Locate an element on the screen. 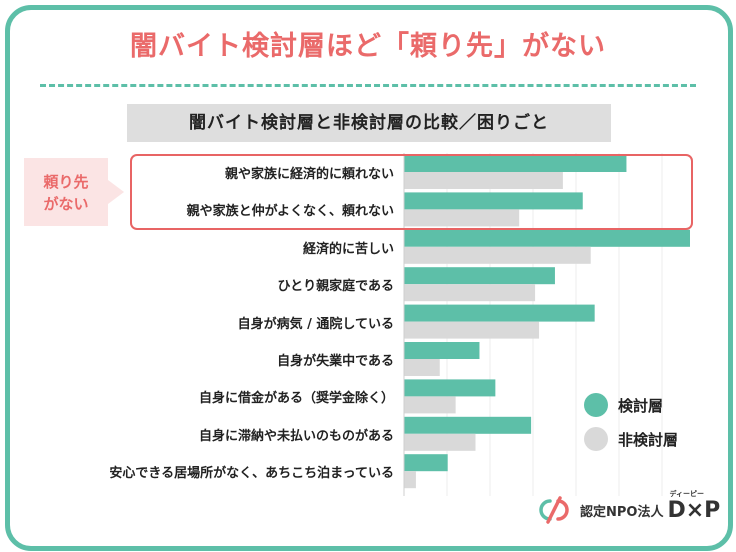 This screenshot has height=552, width=736. highlight-box is located at coordinates (411, 192).